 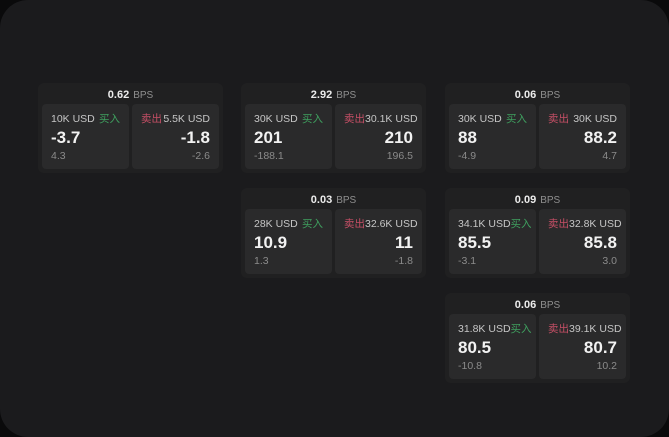 I want to click on sell-price: 88.2, so click(x=600, y=137).